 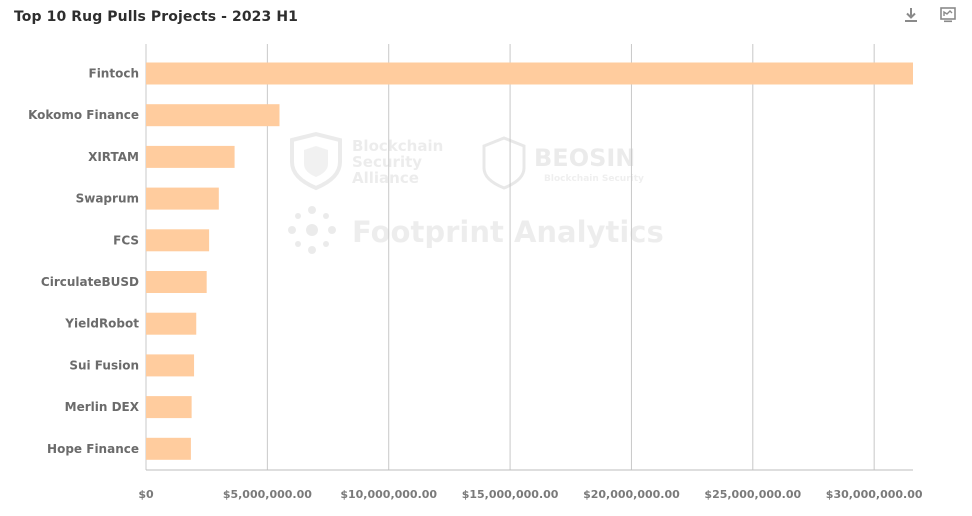 What do you see at coordinates (102, 407) in the screenshot?
I see `category-label: Merlin DEX` at bounding box center [102, 407].